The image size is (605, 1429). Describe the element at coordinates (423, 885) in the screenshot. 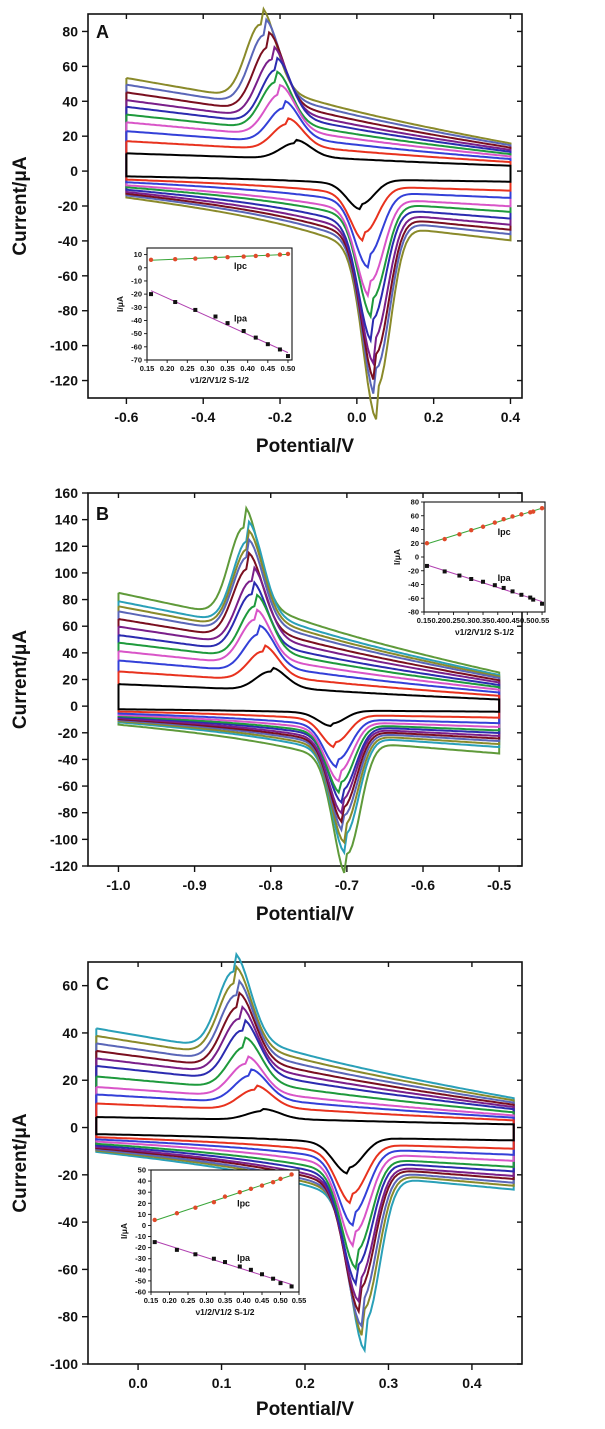

I see `x-tick-label: -0.6` at that location.